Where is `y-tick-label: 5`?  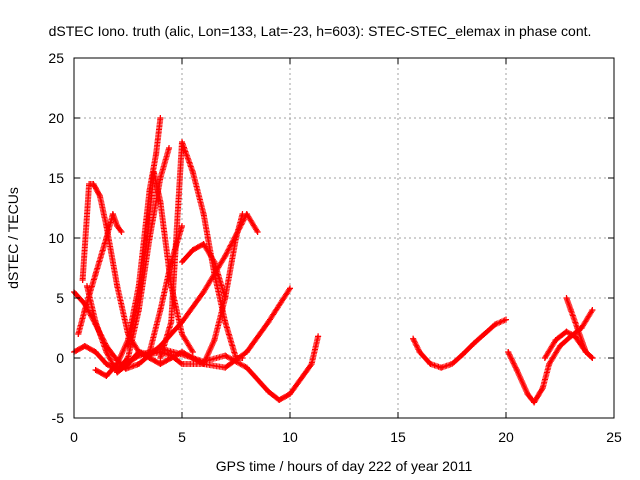
y-tick-label: 5 is located at coordinates (60, 298).